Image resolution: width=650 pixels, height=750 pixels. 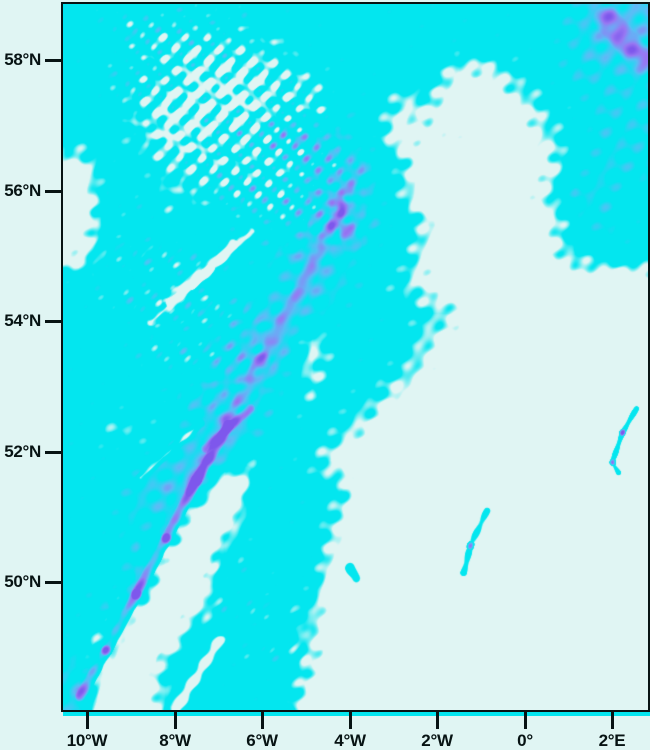 I want to click on y-tick-label: 52°N, so click(x=22, y=451).